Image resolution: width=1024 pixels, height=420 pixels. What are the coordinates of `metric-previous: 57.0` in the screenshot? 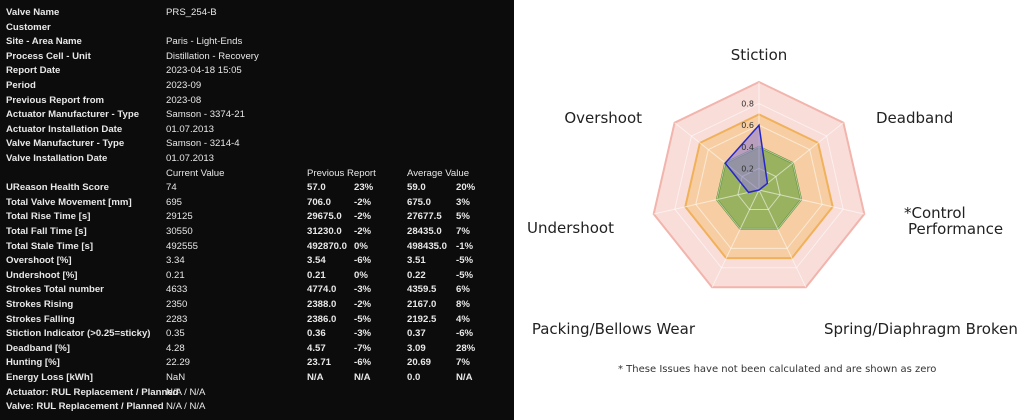 It's located at (316, 188).